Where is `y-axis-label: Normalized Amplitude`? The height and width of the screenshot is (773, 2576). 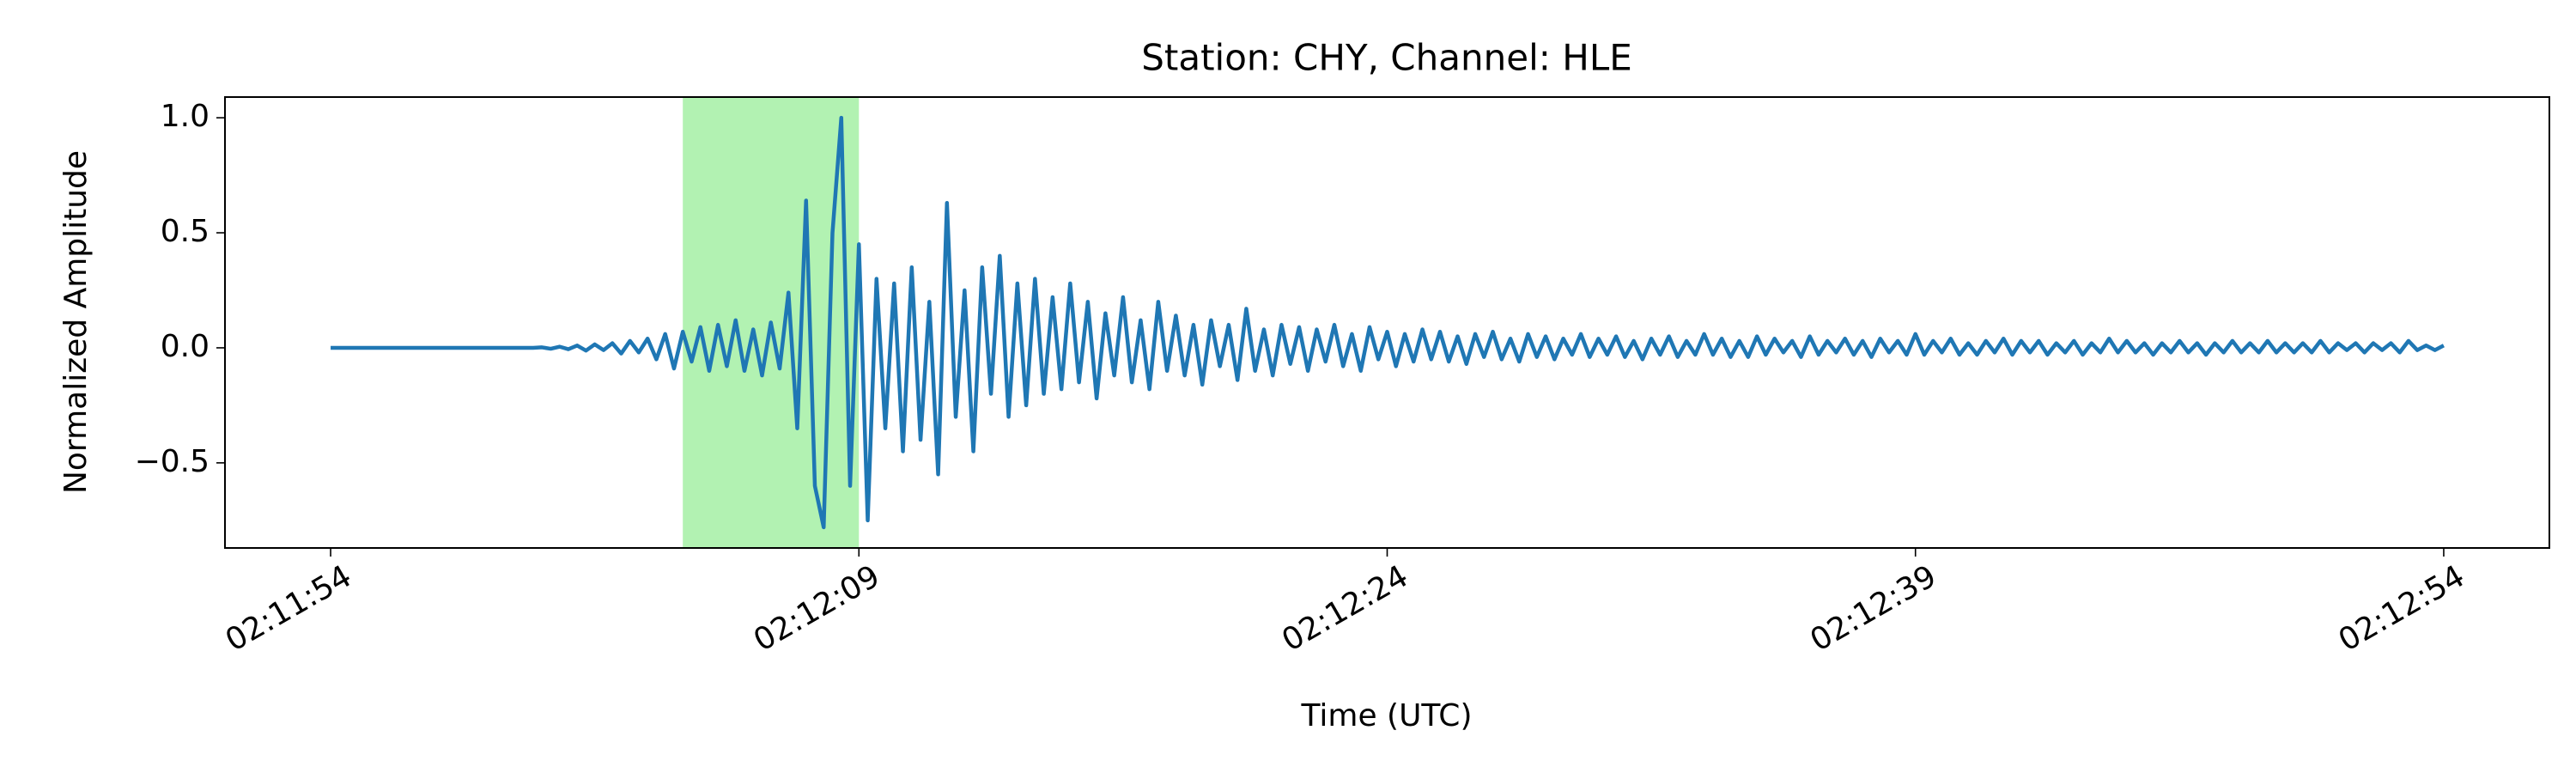
y-axis-label: Normalized Amplitude is located at coordinates (76, 322).